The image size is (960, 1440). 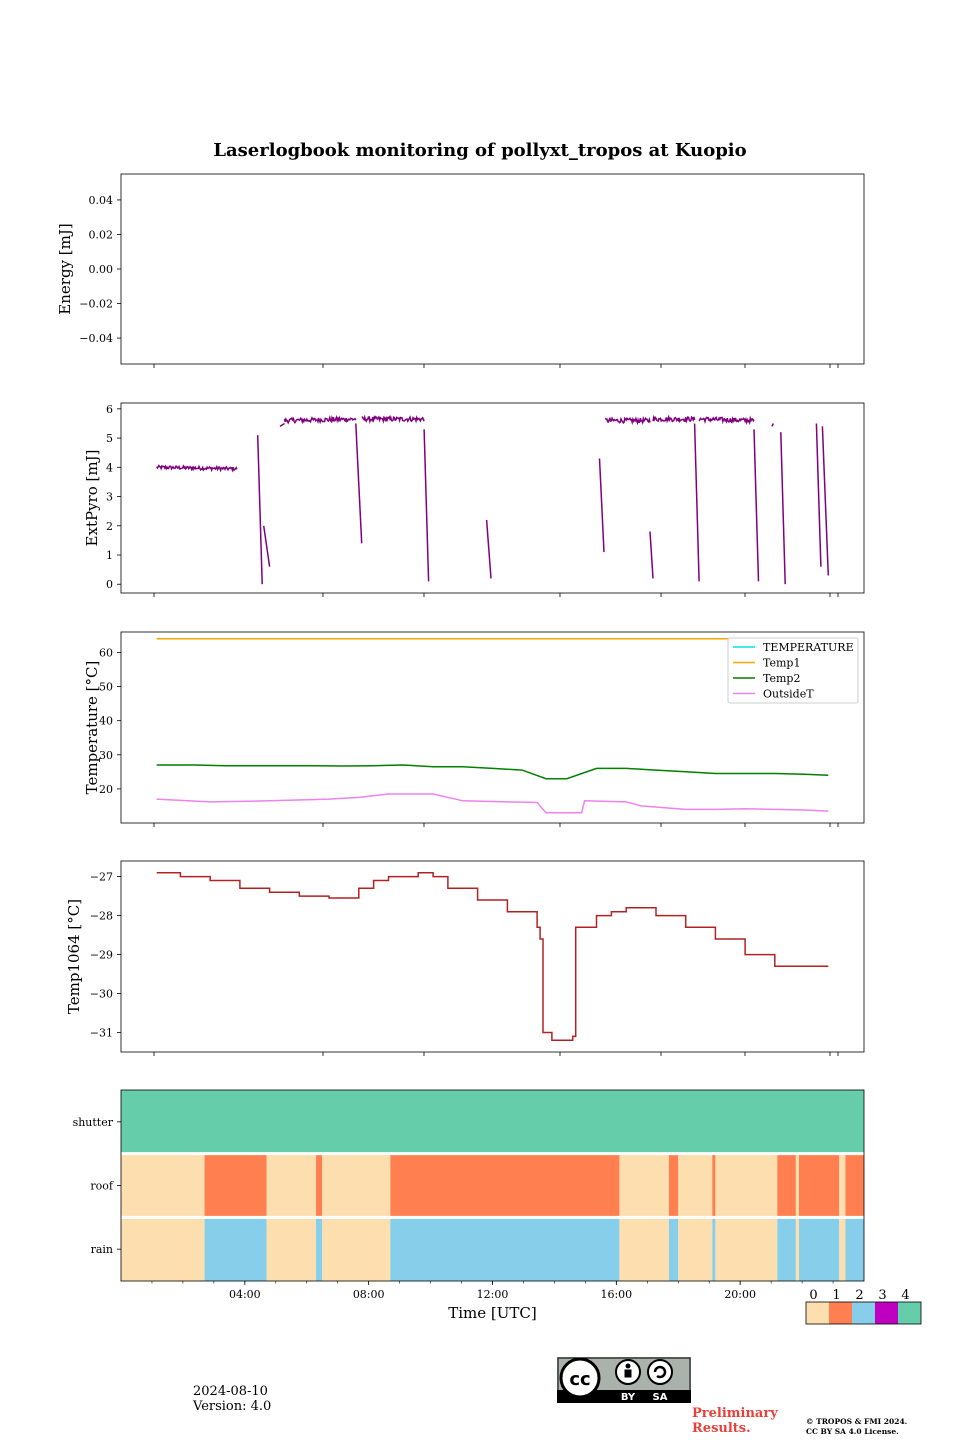 I want to click on y-tick-label: 0, so click(x=109, y=584).